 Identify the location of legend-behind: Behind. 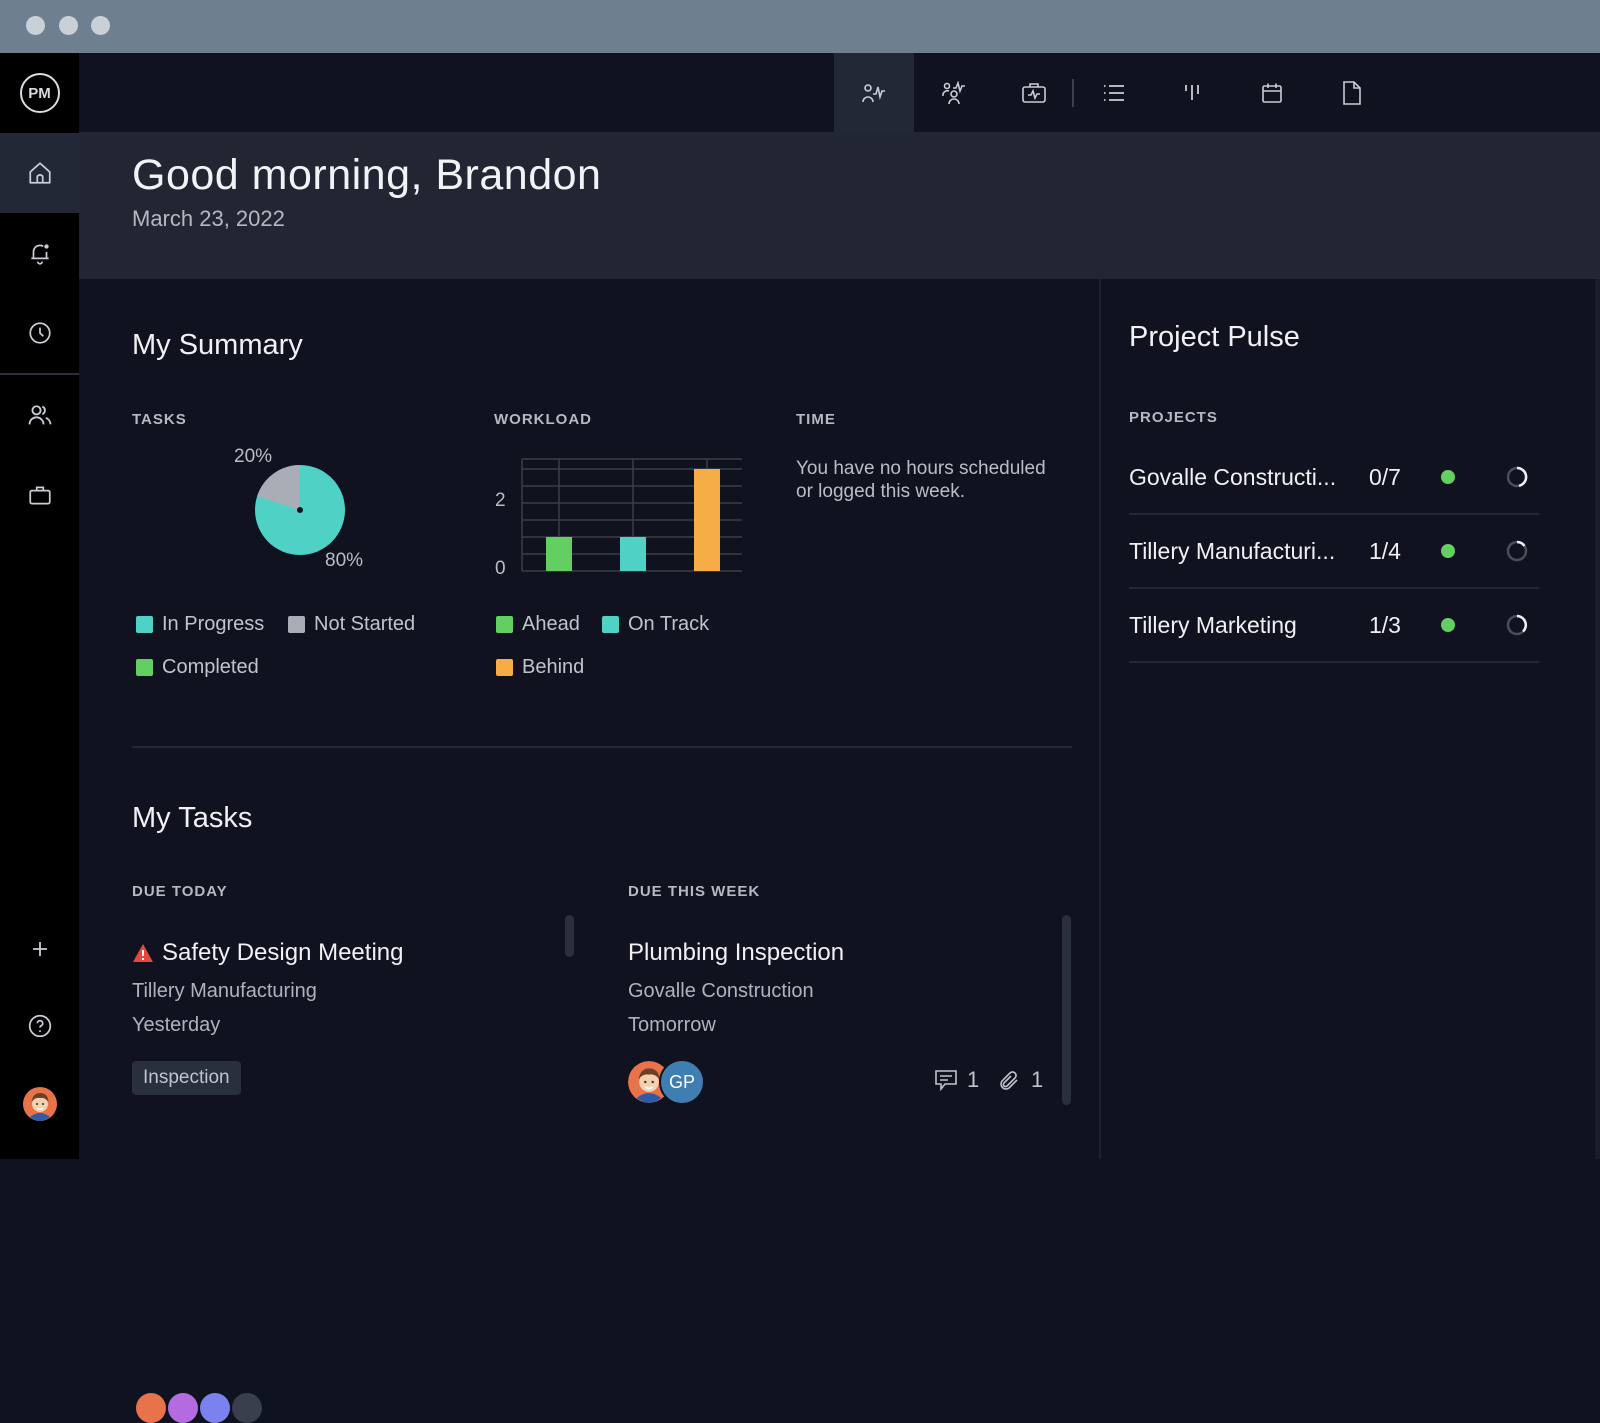
(540, 667).